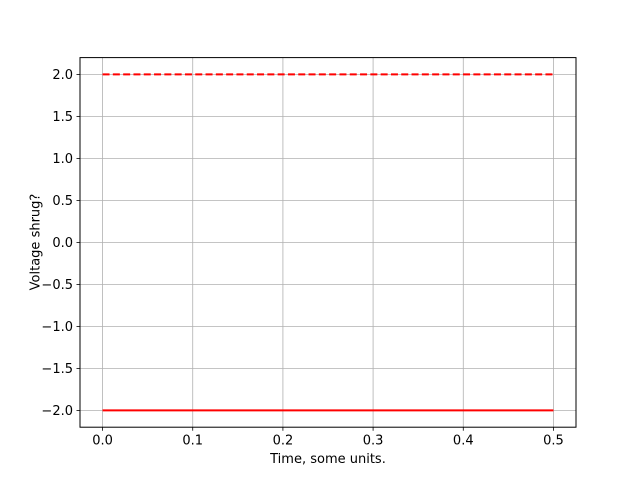  Describe the element at coordinates (192, 441) in the screenshot. I see `x-tick-label: 0.1` at that location.